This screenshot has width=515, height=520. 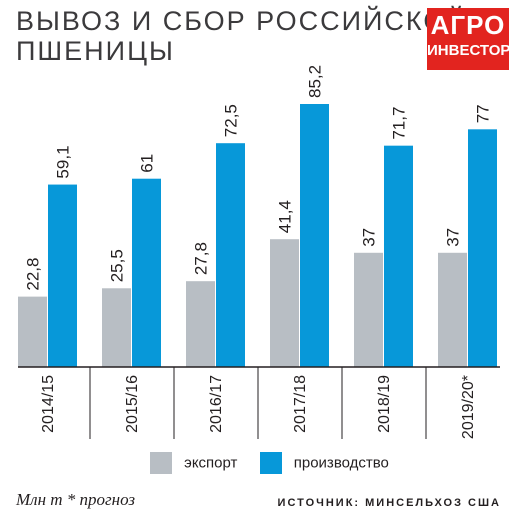 What do you see at coordinates (341, 463) in the screenshot?
I see `legend-label-production: производство` at bounding box center [341, 463].